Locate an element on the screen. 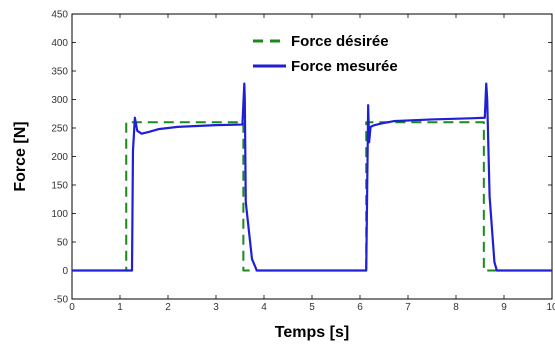  y-tick-label: 150 is located at coordinates (59, 186).